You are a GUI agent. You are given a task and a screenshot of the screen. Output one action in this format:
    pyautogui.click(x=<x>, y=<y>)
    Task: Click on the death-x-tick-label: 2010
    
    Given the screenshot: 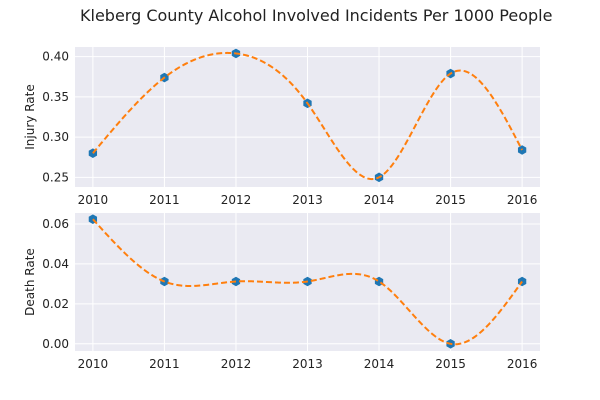 What is the action you would take?
    pyautogui.click(x=93, y=364)
    